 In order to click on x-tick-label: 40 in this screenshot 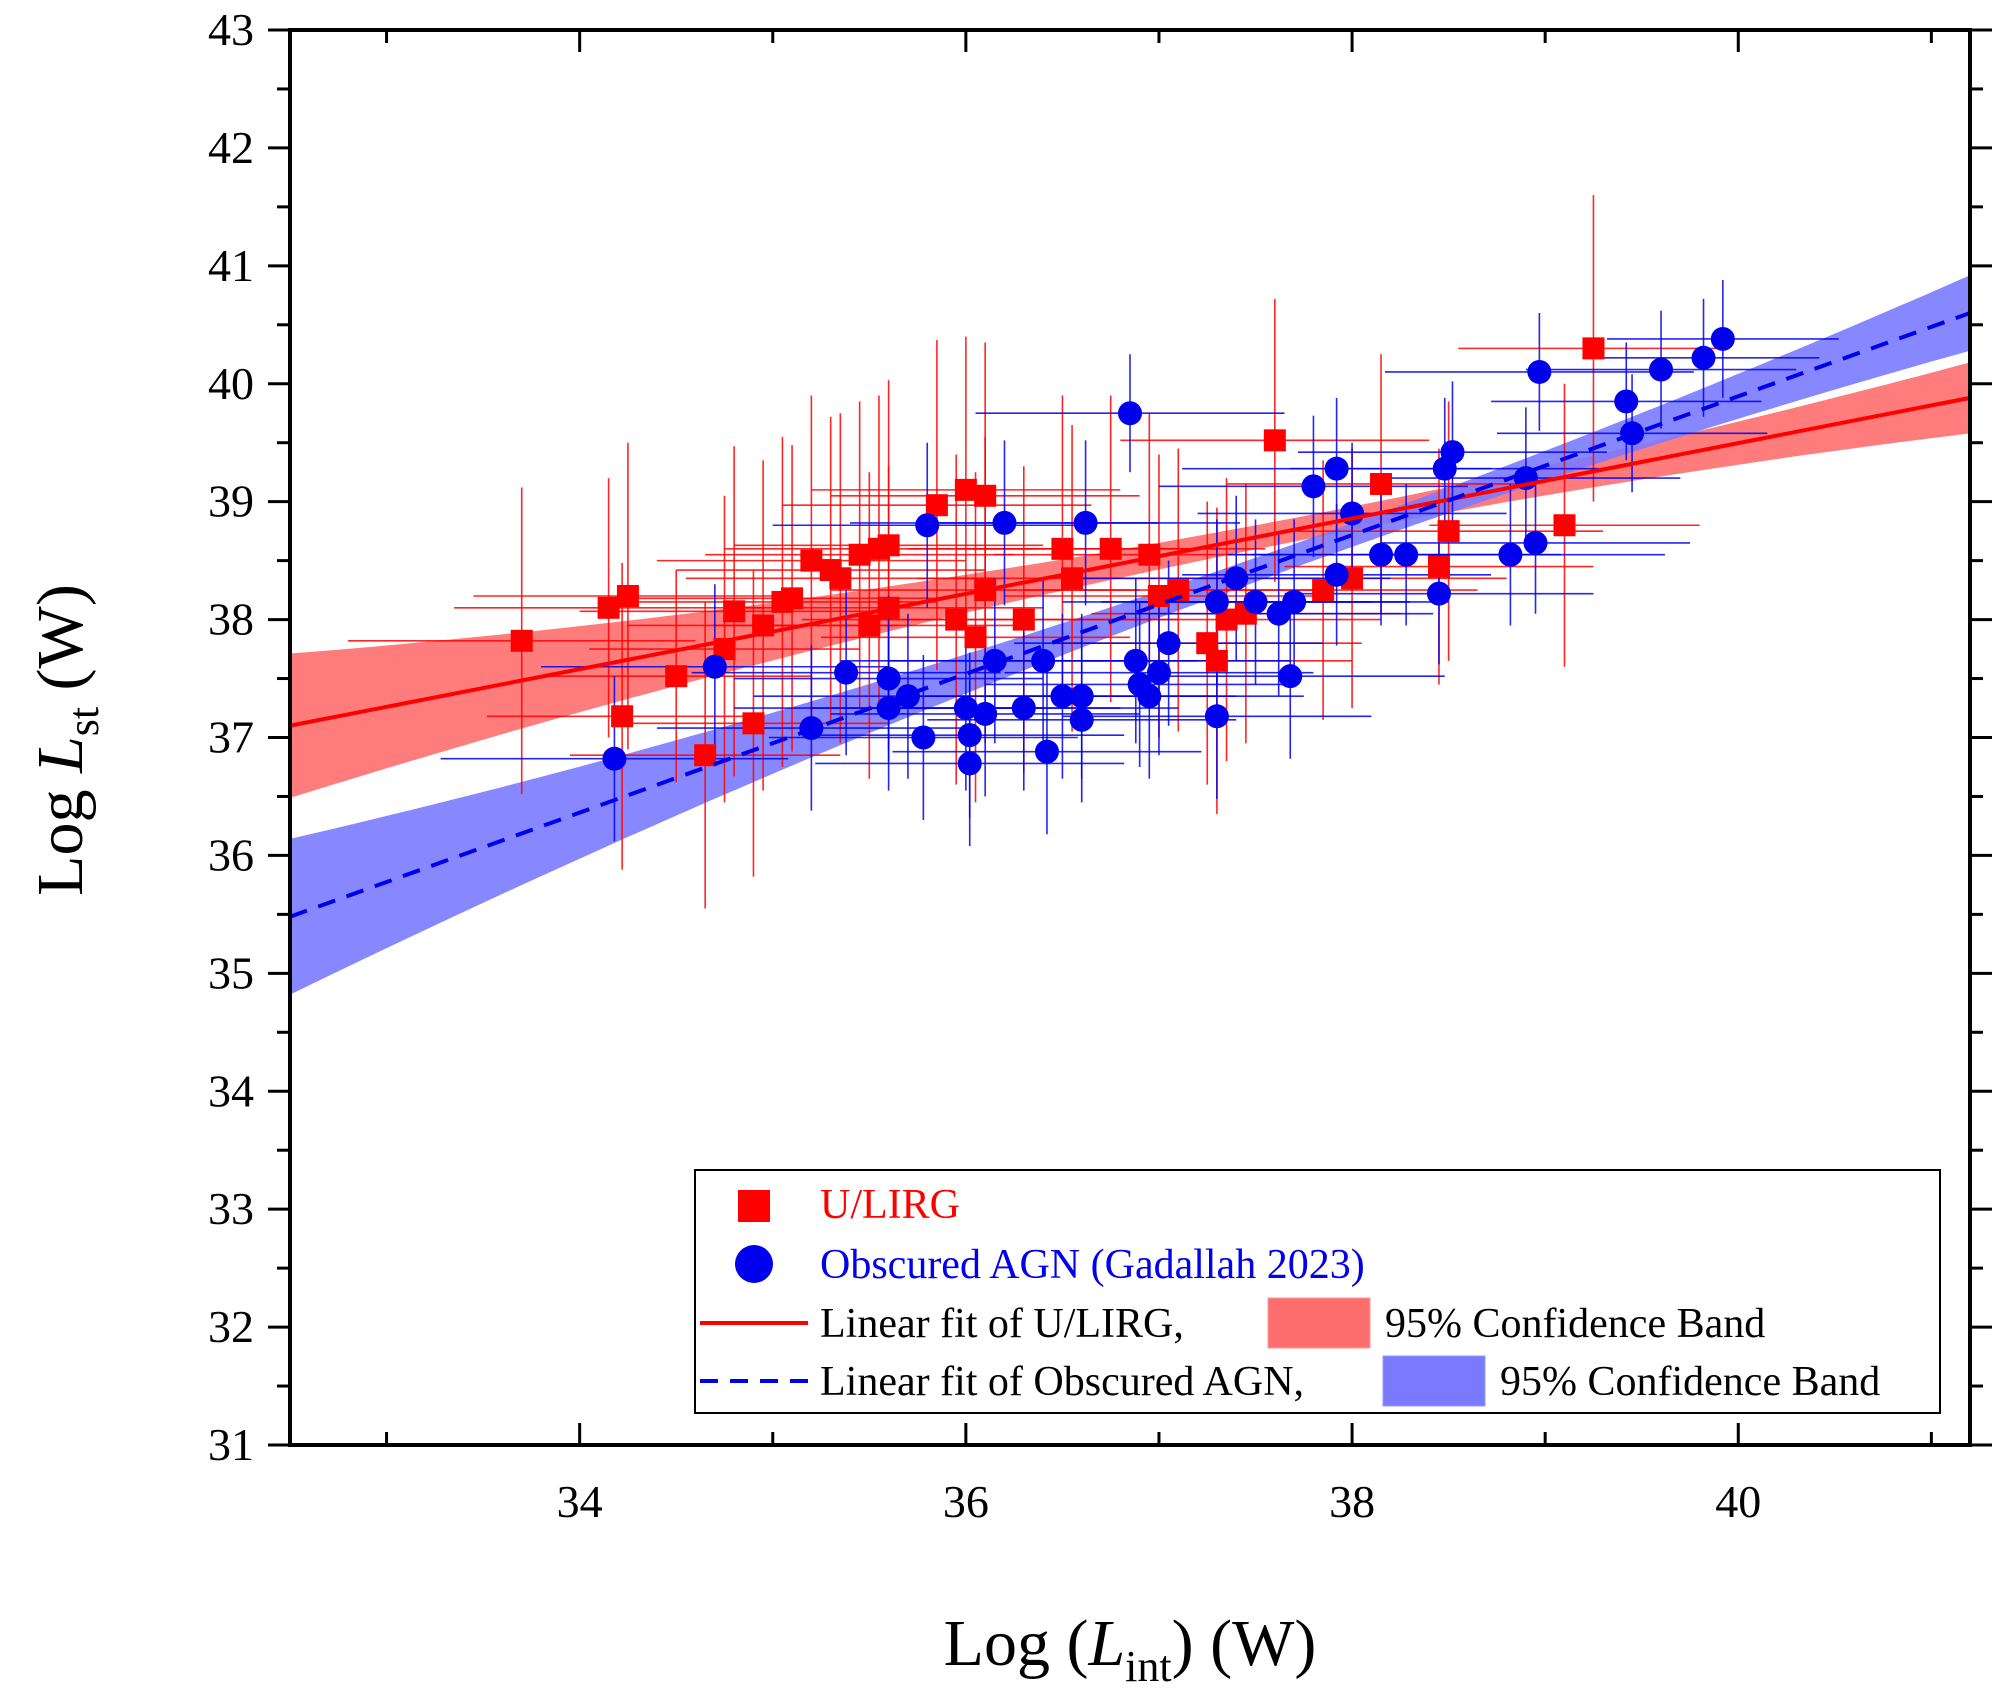, I will do `click(1738, 1501)`.